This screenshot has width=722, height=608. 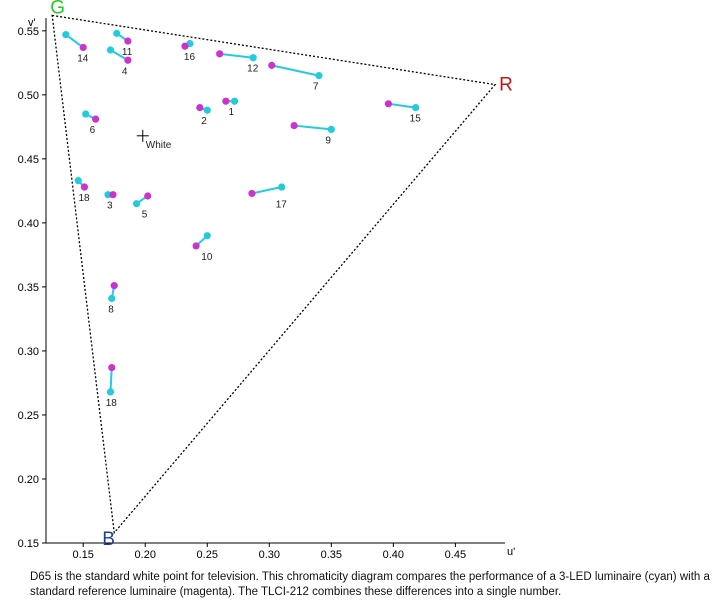 What do you see at coordinates (83, 58) in the screenshot?
I see `pair-label: 14` at bounding box center [83, 58].